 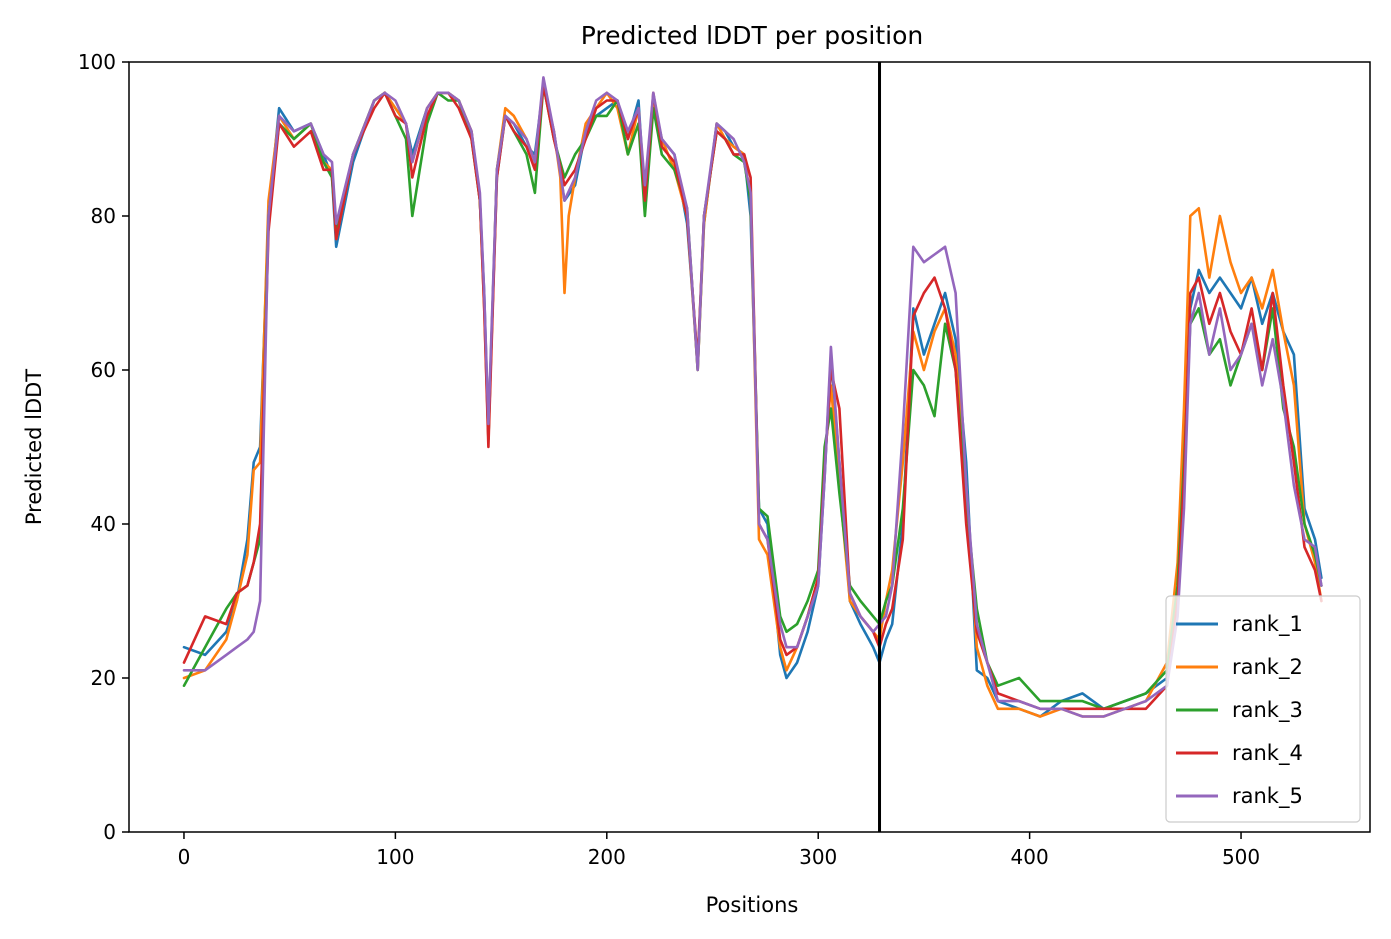 I want to click on legend: rank_1 rank_2 rank_3 rank_4 rank_5, so click(x=1263, y=709).